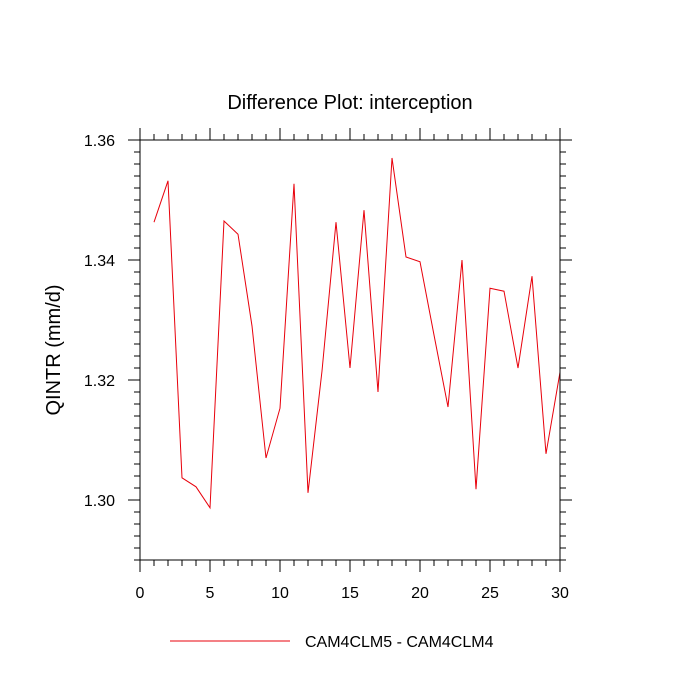  Describe the element at coordinates (210, 593) in the screenshot. I see `x-tick-label: 5` at that location.